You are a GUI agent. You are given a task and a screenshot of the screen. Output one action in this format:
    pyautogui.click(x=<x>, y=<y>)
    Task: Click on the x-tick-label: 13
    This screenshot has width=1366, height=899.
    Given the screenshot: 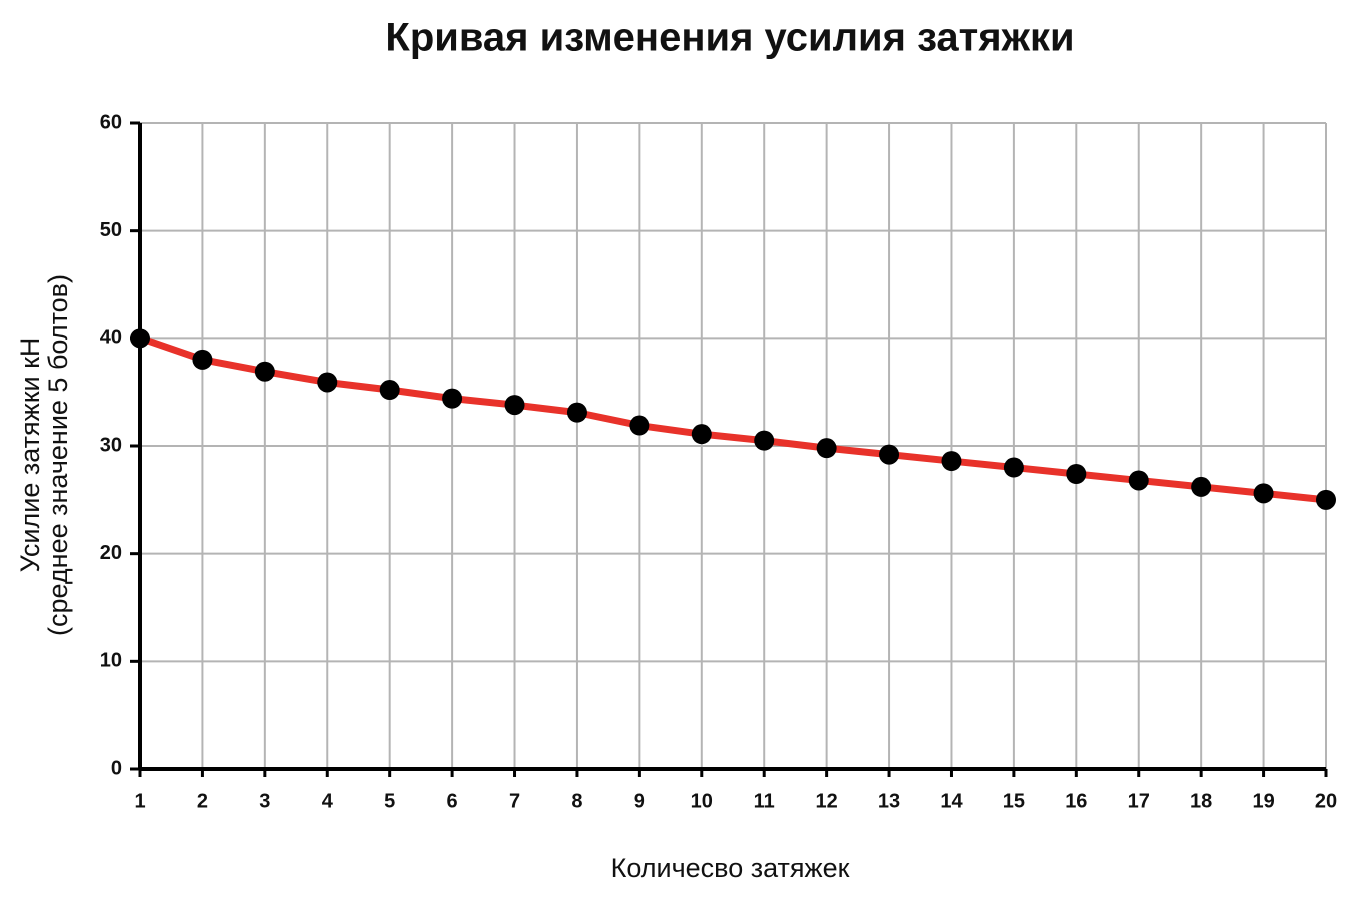 What is the action you would take?
    pyautogui.click(x=889, y=801)
    